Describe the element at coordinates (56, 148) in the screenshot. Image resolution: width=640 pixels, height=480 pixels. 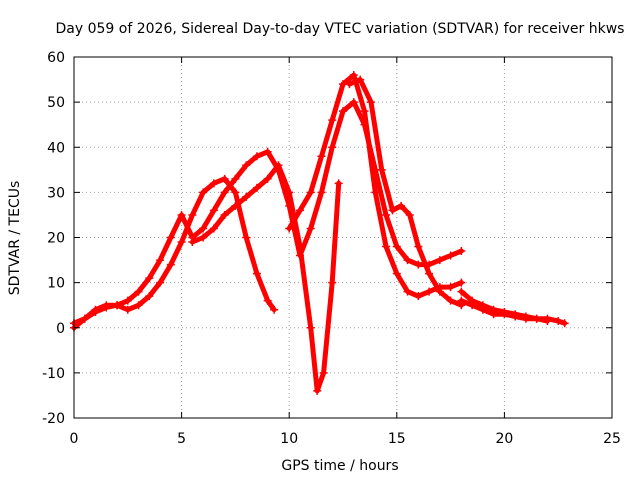
I see `y-tick-label: 40` at that location.